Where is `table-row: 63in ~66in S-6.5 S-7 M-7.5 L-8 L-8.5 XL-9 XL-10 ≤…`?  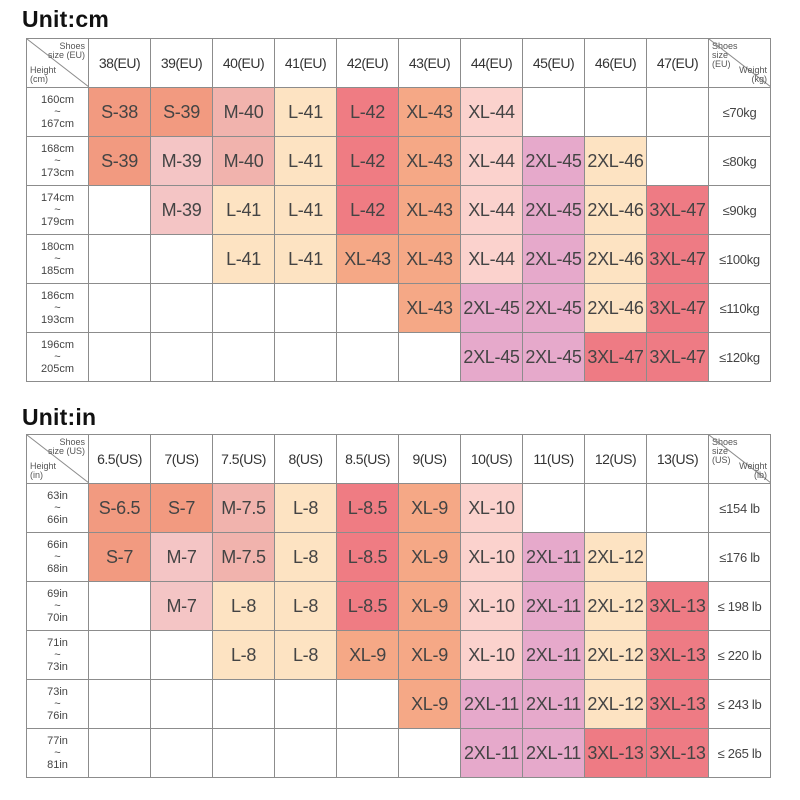
table-row: 63in ~66in S-6.5 S-7 M-7.5 L-8 L-8.5 XL-9 XL-10 ≤… is located at coordinates (398, 508).